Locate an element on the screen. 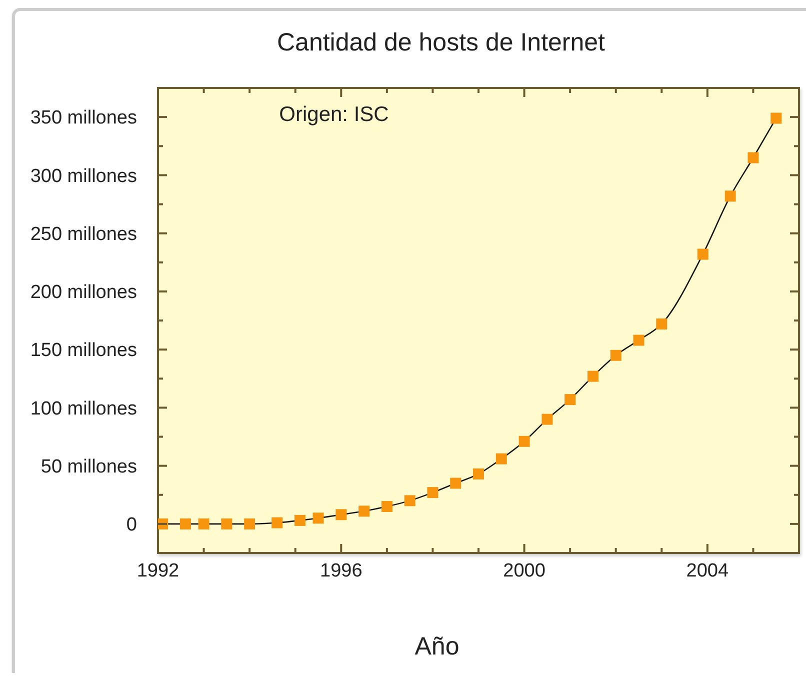 This screenshot has height=681, width=806. annotation: Origen: ISC is located at coordinates (334, 115).